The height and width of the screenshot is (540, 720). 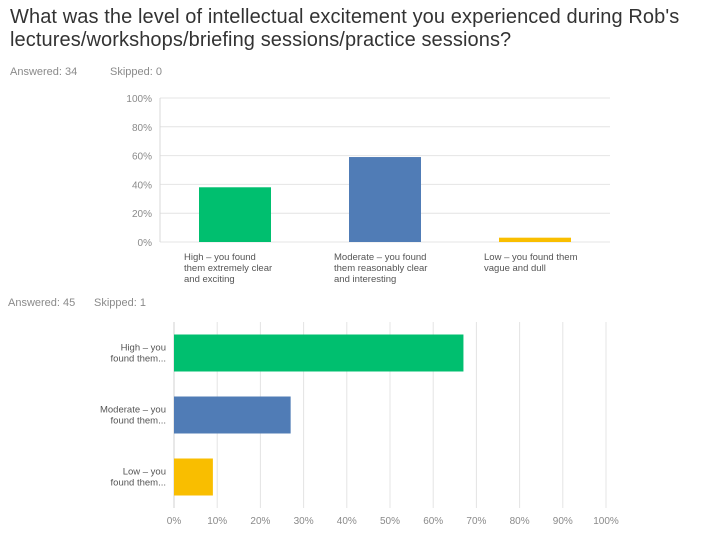 I want to click on x-tick-label: 70%, so click(x=476, y=521).